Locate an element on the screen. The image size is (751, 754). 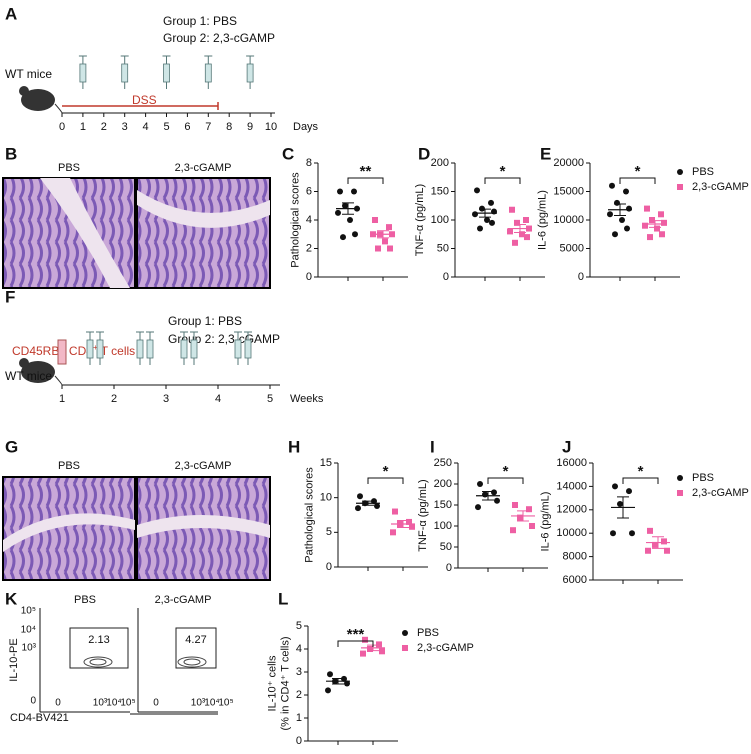
flow-x-tick-label: 0 is located at coordinates (156, 703).